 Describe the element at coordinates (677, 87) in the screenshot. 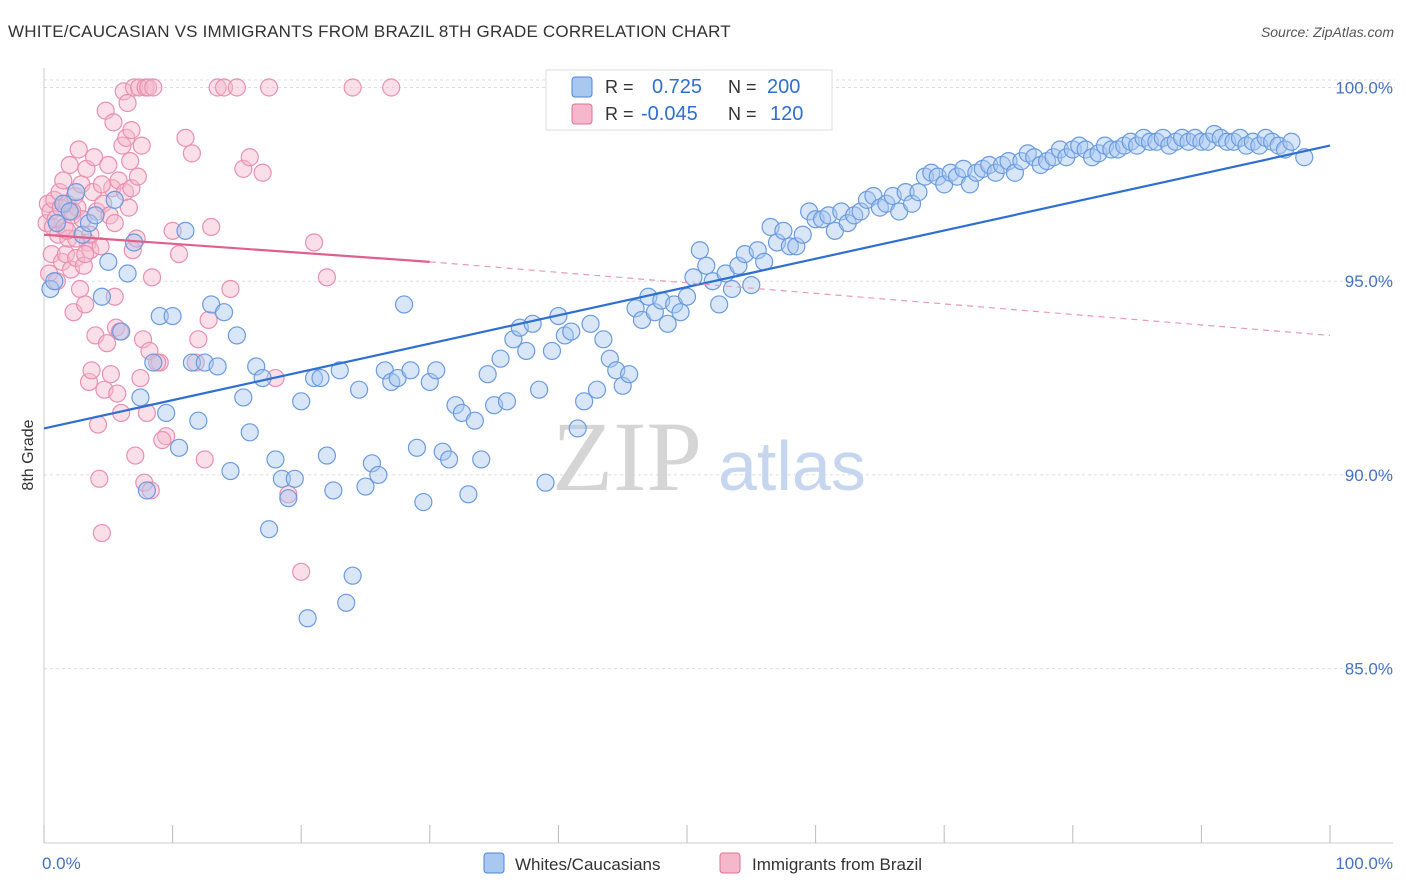

I see `legend-r-value-blue: 0.725` at that location.